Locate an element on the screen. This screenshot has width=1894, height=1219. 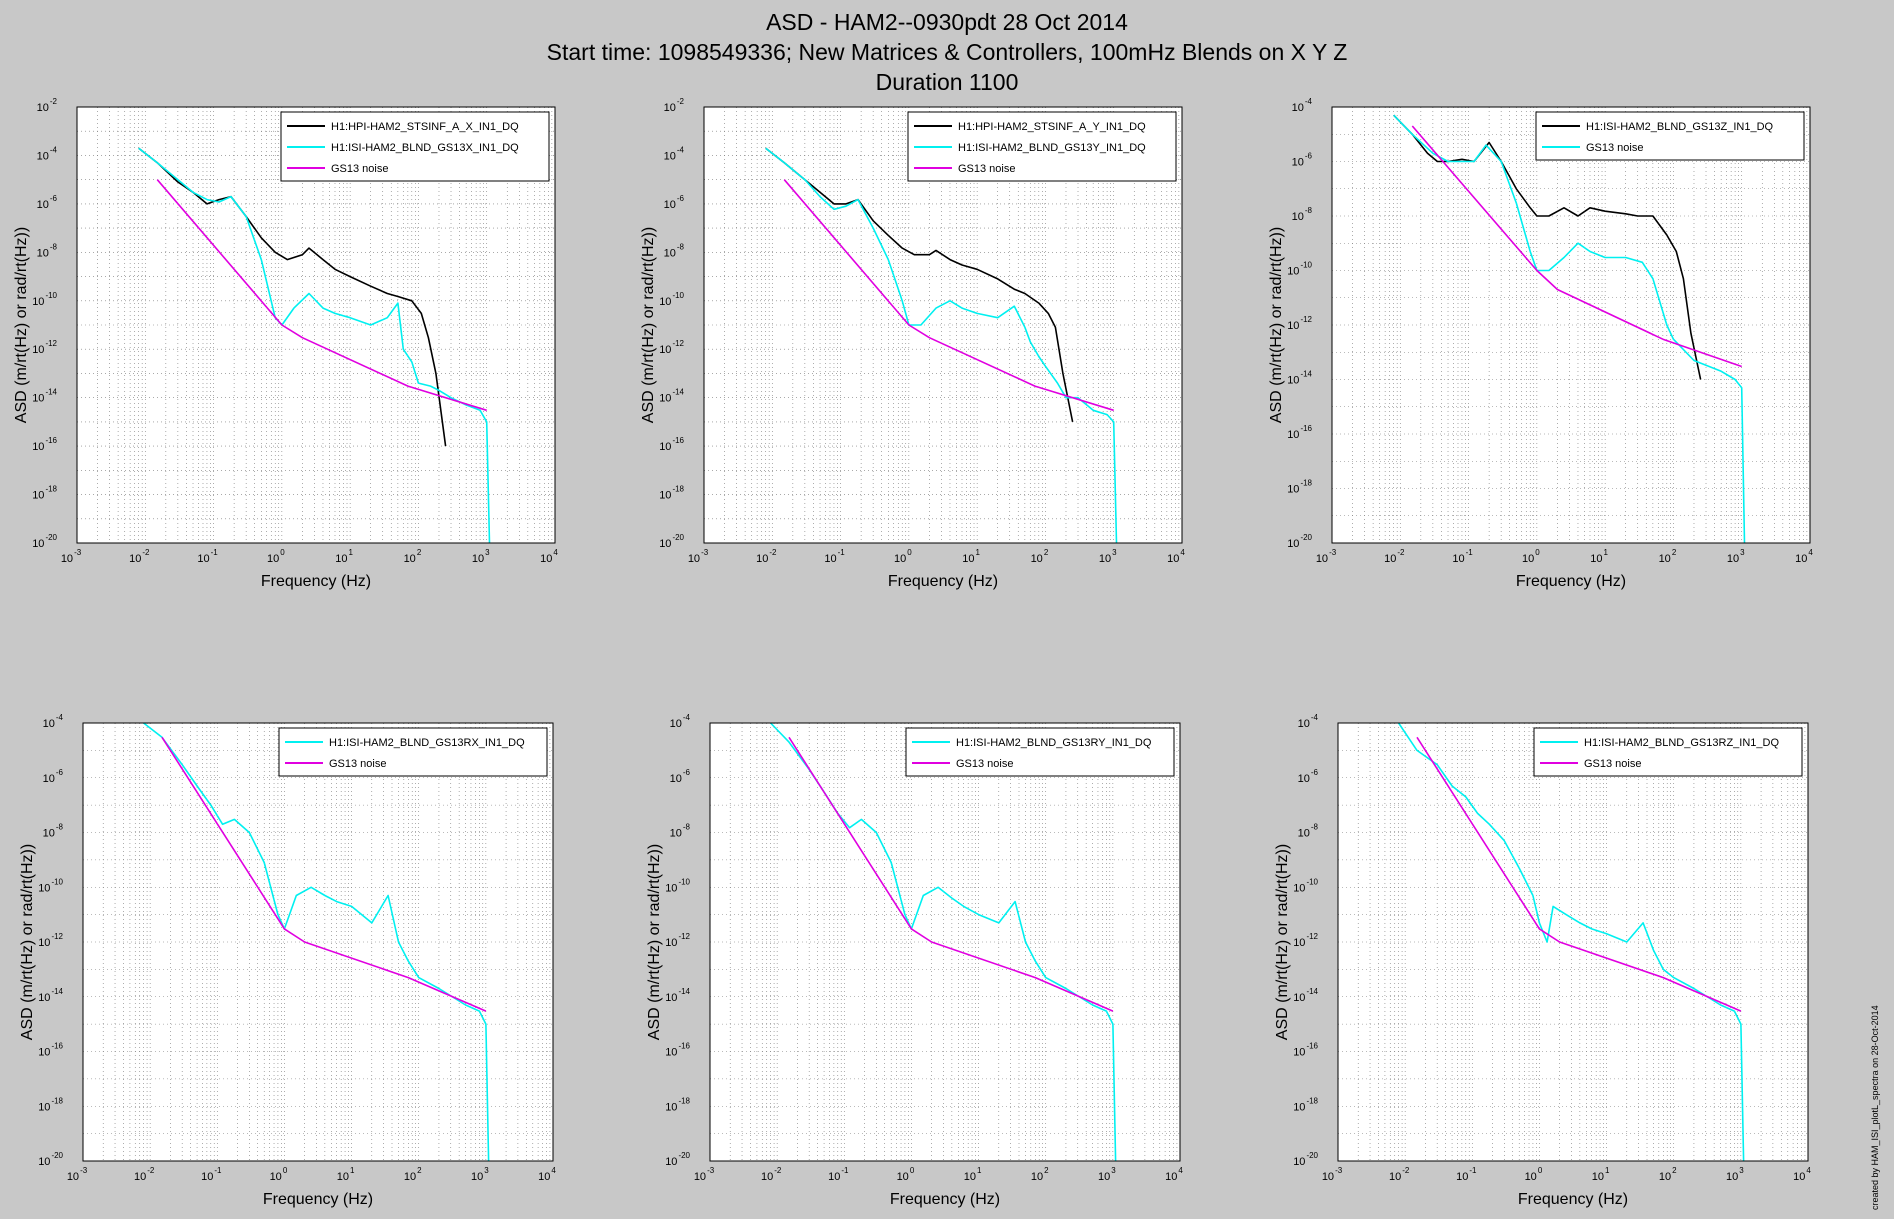
x-tick-label: 10⁴ is located at coordinates (1802, 1174).